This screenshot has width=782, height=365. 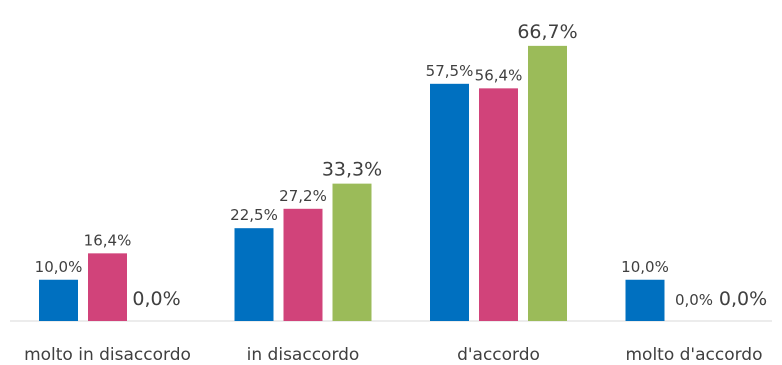 I want to click on value-label-series1-1: 10,0%, so click(x=59, y=267).